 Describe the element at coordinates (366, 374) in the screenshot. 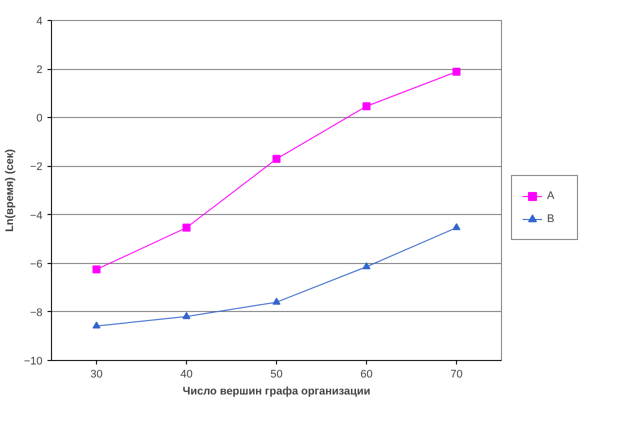

I see `x-tick-label: 60` at that location.